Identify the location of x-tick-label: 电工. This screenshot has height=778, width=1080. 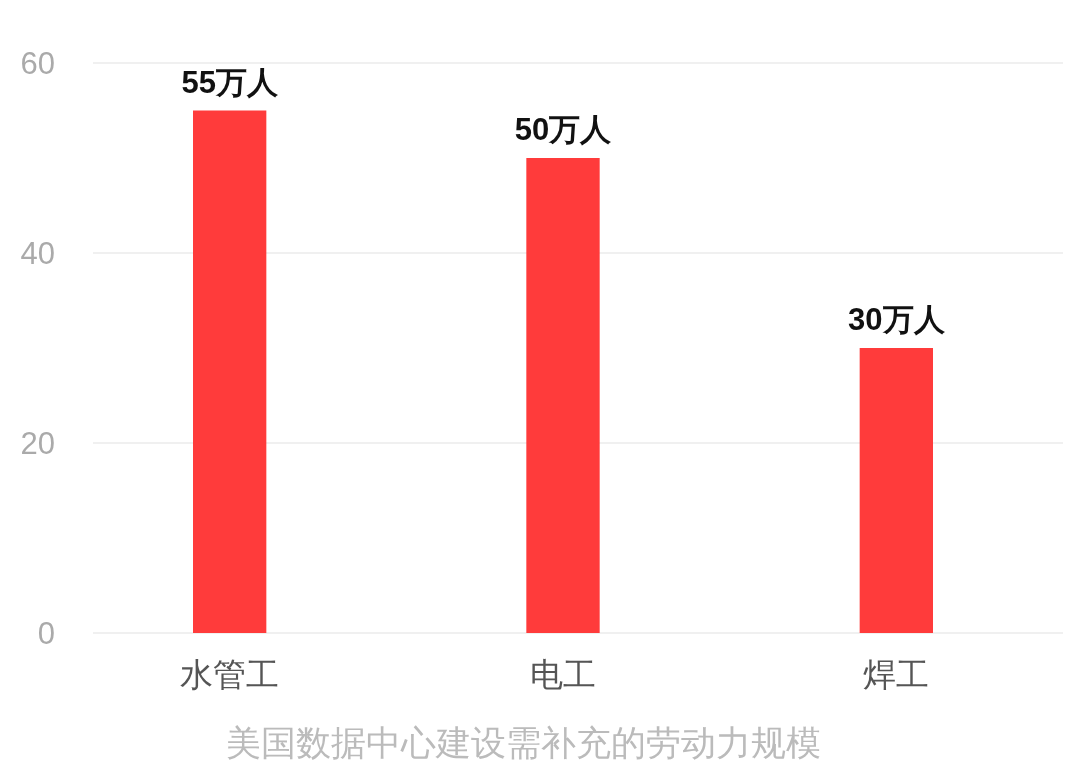
(563, 674).